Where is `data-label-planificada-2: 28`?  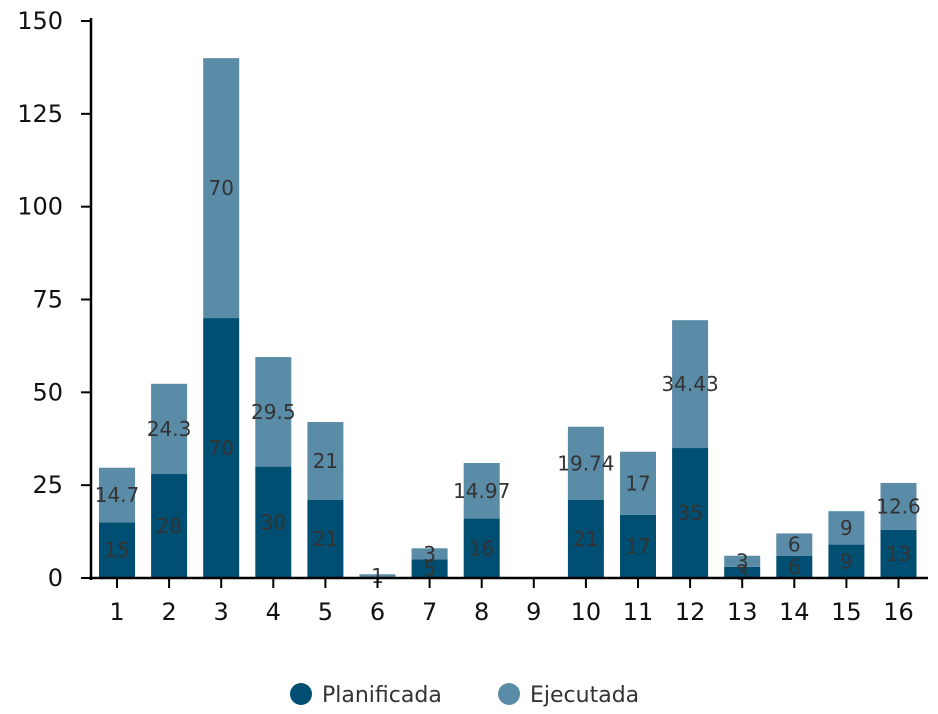
data-label-planificada-2: 28 is located at coordinates (168, 526).